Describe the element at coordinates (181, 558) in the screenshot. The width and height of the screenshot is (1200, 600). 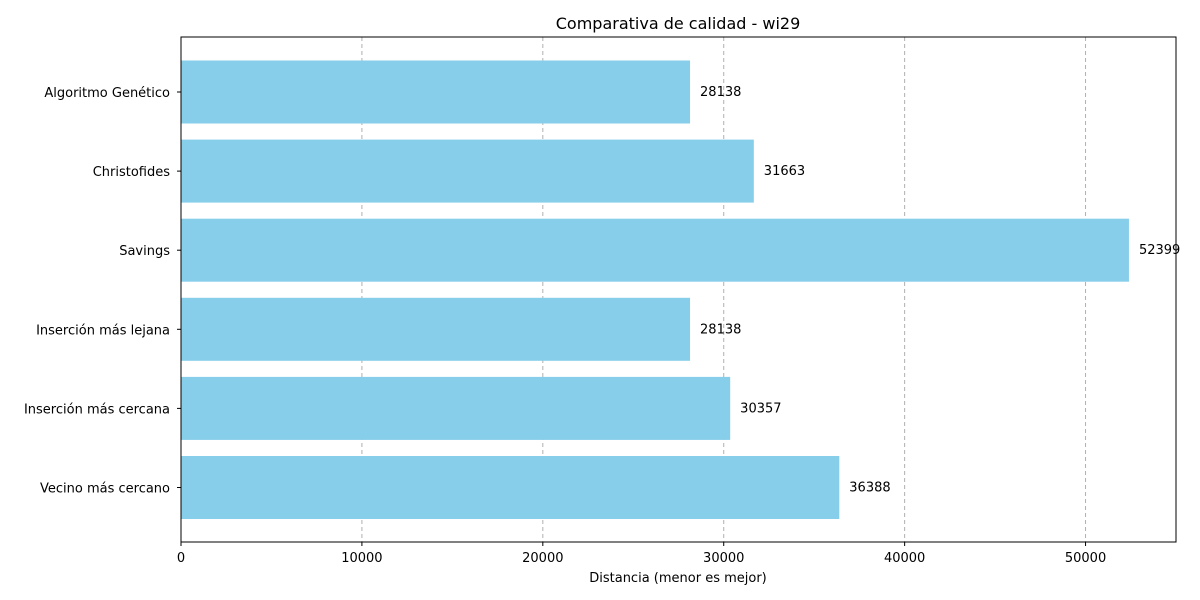
I see `x-tick-label: 0` at that location.